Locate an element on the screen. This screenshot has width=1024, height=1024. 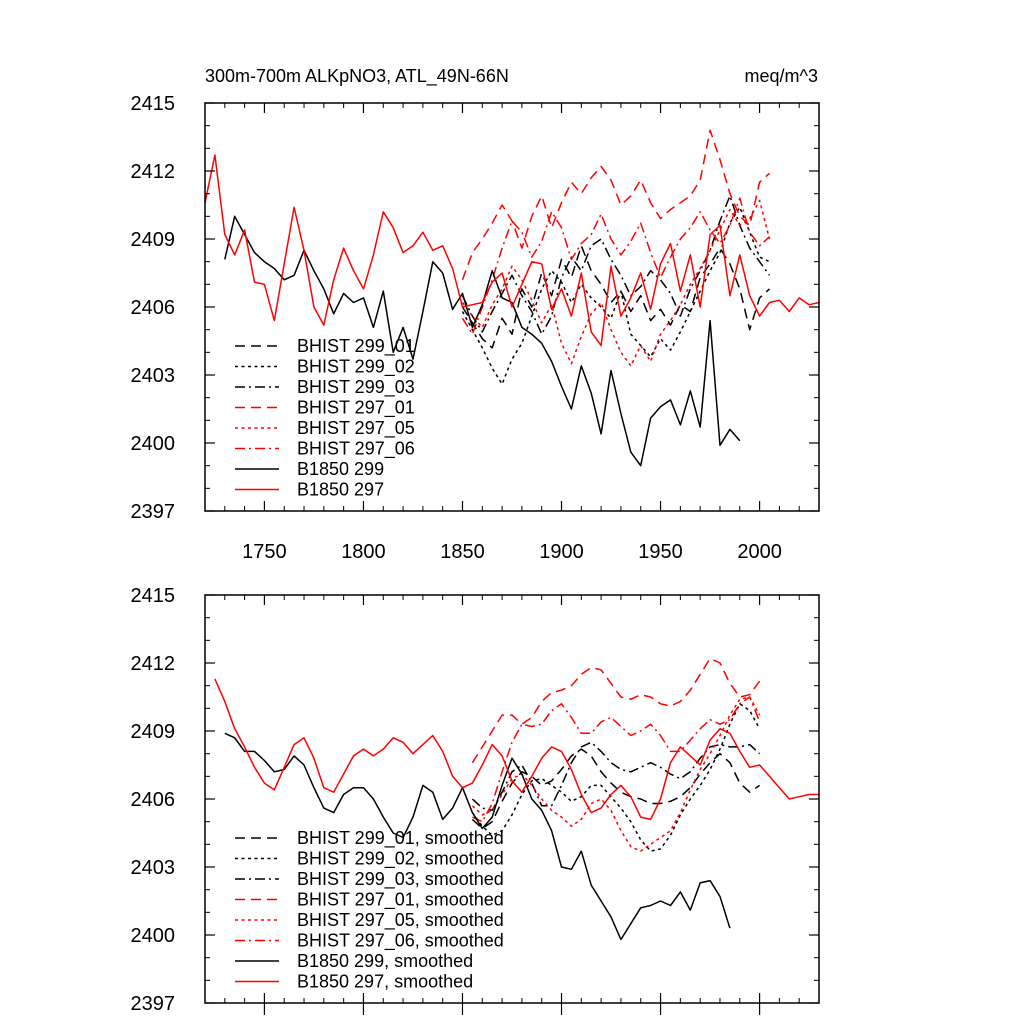
x-tick-label: 1950 is located at coordinates (660, 552).